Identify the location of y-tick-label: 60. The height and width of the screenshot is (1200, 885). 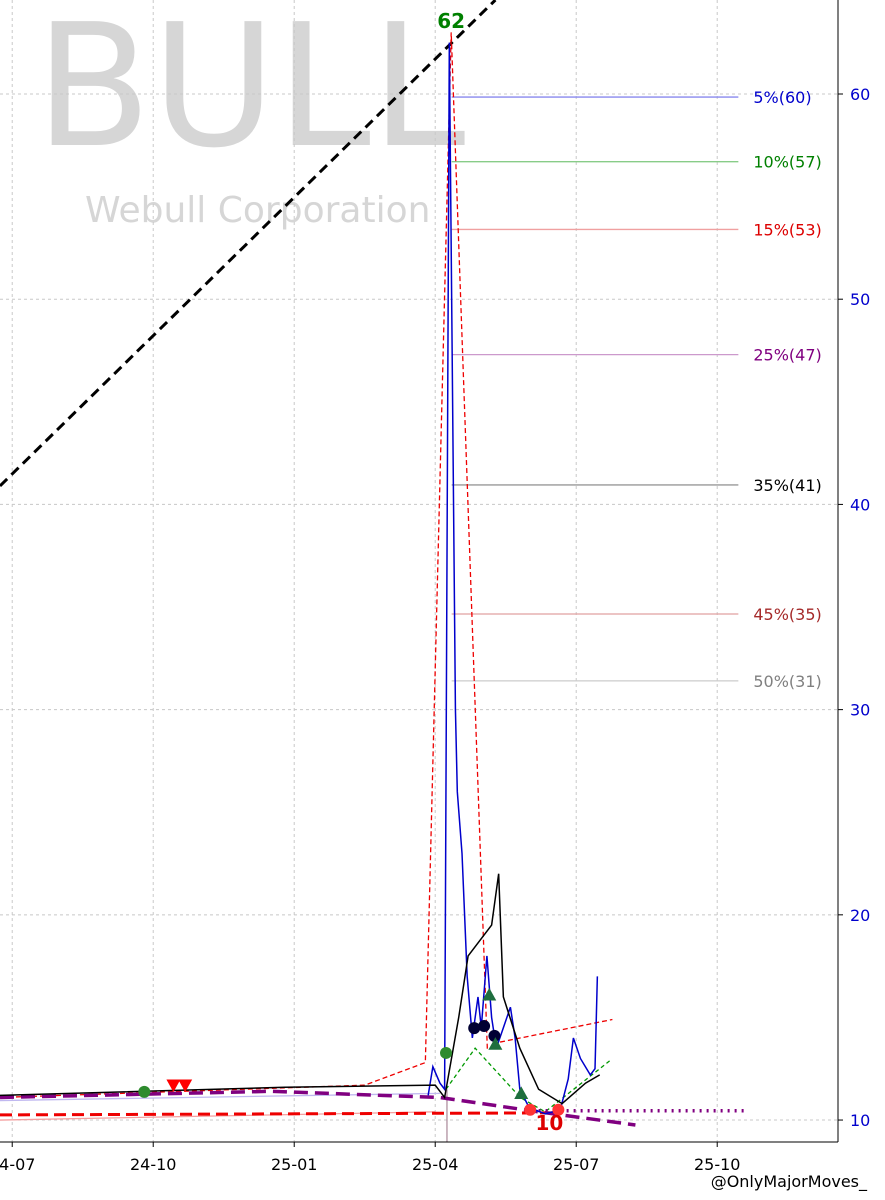
(860, 94).